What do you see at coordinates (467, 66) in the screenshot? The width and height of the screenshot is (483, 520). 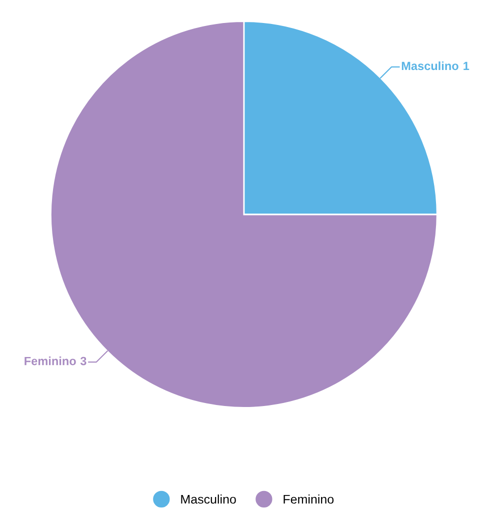 I see `data-label: 1` at bounding box center [467, 66].